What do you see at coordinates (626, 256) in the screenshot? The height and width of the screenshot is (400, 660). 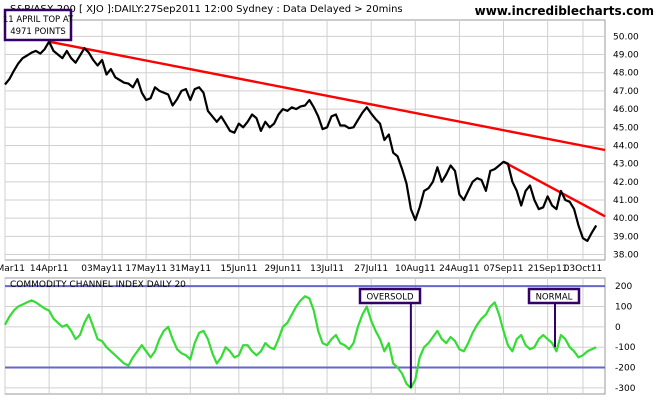 I see `price-y-tick-label: 38.00` at bounding box center [626, 256].